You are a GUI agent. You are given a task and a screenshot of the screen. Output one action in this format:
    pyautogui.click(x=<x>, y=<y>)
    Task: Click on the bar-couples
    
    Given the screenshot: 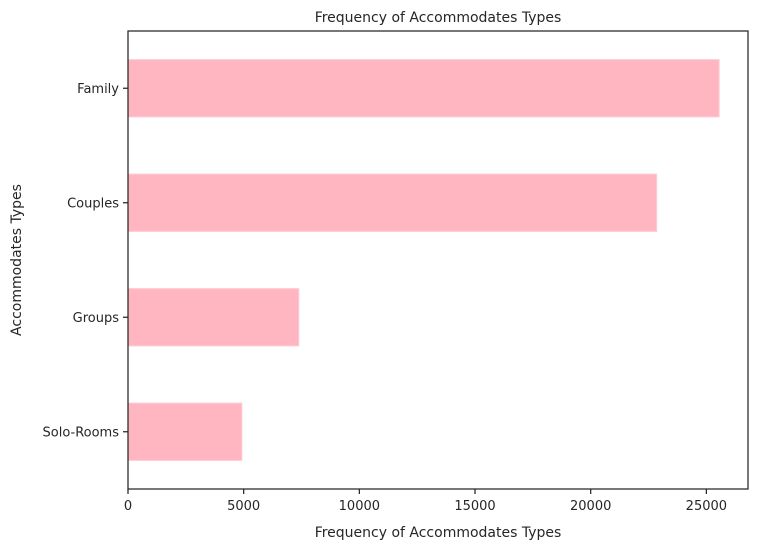 What is the action you would take?
    pyautogui.click(x=392, y=202)
    